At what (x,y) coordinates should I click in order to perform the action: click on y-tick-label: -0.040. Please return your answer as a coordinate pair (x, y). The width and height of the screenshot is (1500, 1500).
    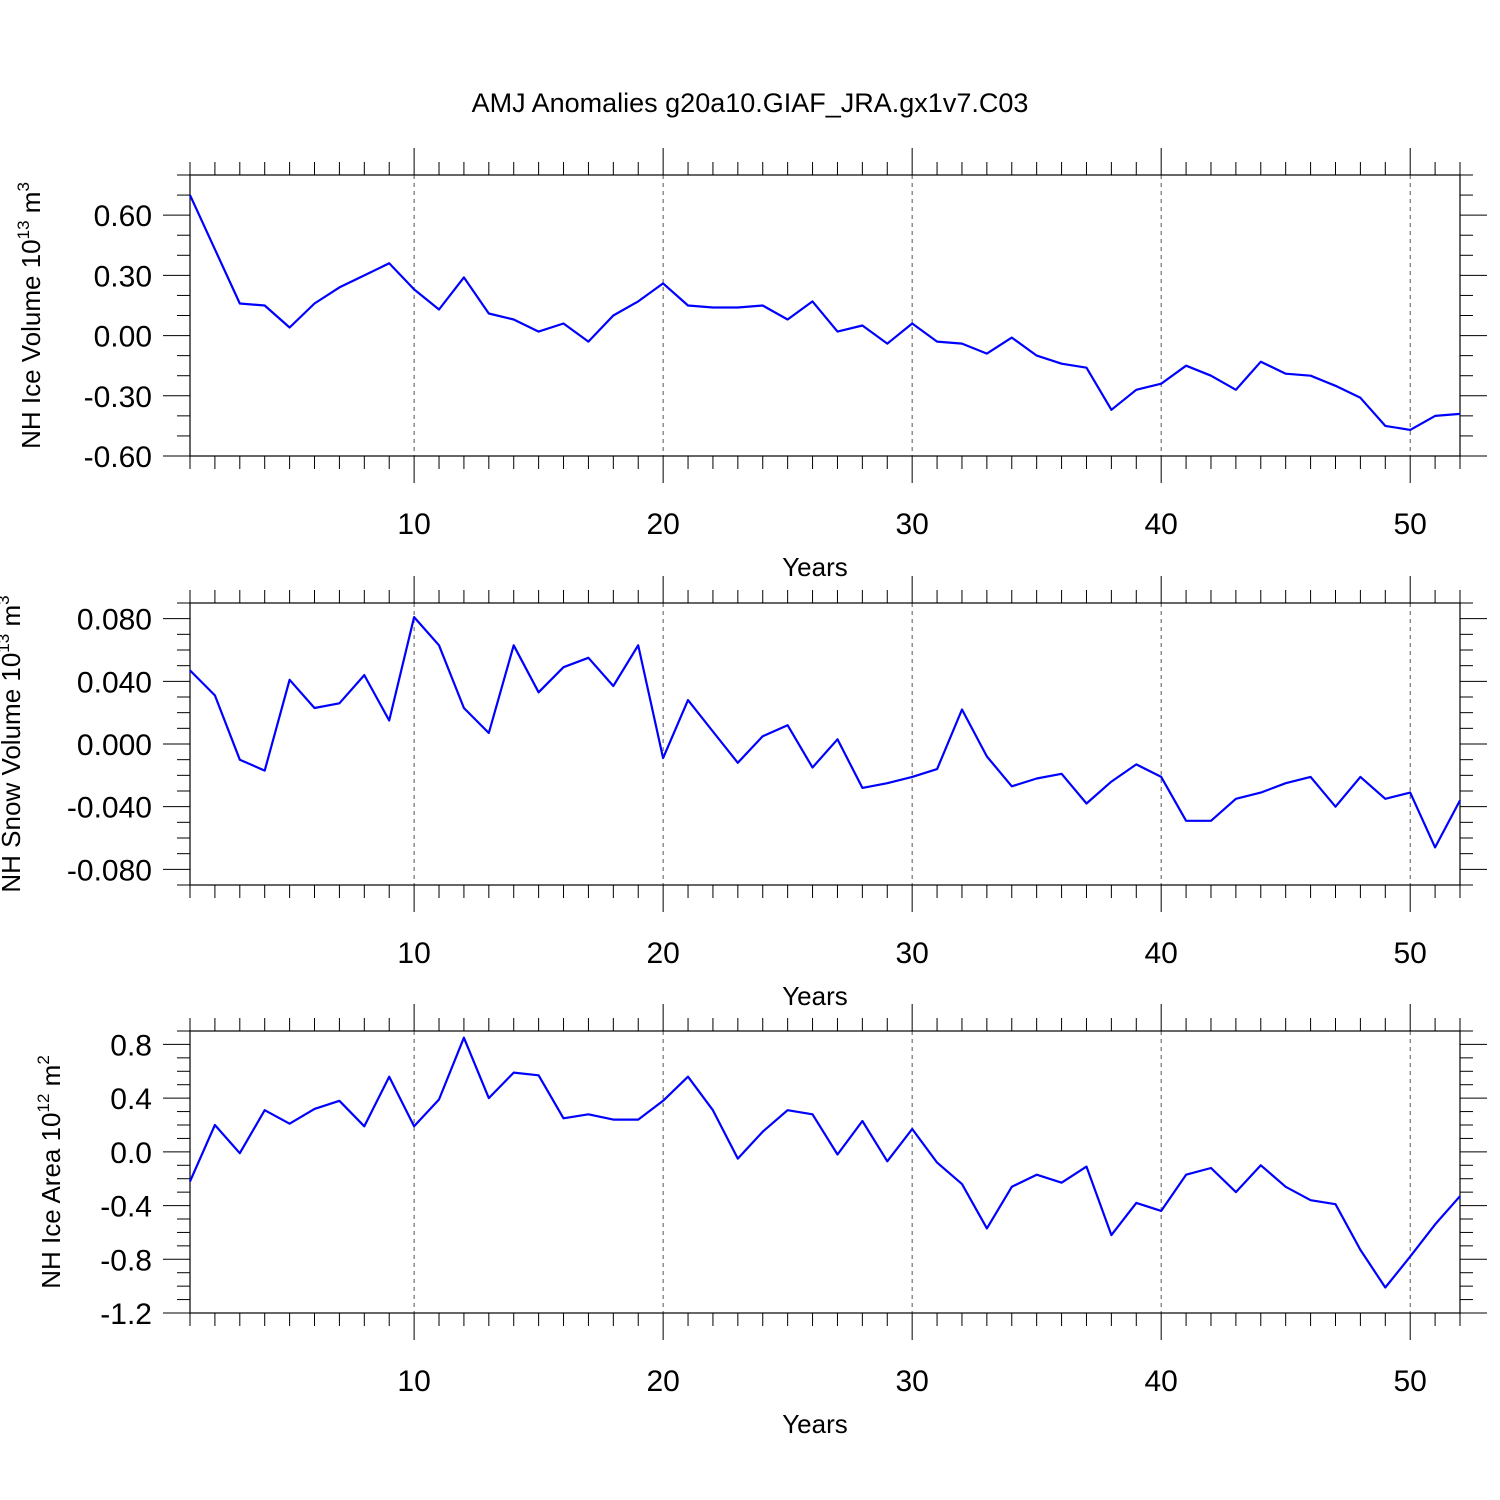
    Looking at the image, I should click on (109, 808).